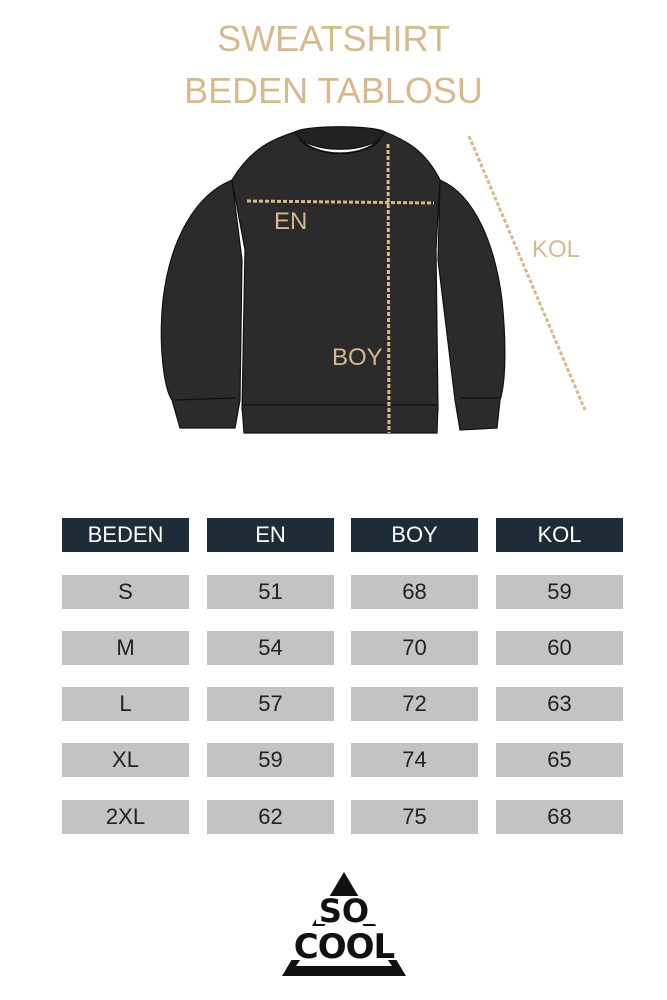  Describe the element at coordinates (559, 592) in the screenshot. I see `cell-kol: 59` at that location.